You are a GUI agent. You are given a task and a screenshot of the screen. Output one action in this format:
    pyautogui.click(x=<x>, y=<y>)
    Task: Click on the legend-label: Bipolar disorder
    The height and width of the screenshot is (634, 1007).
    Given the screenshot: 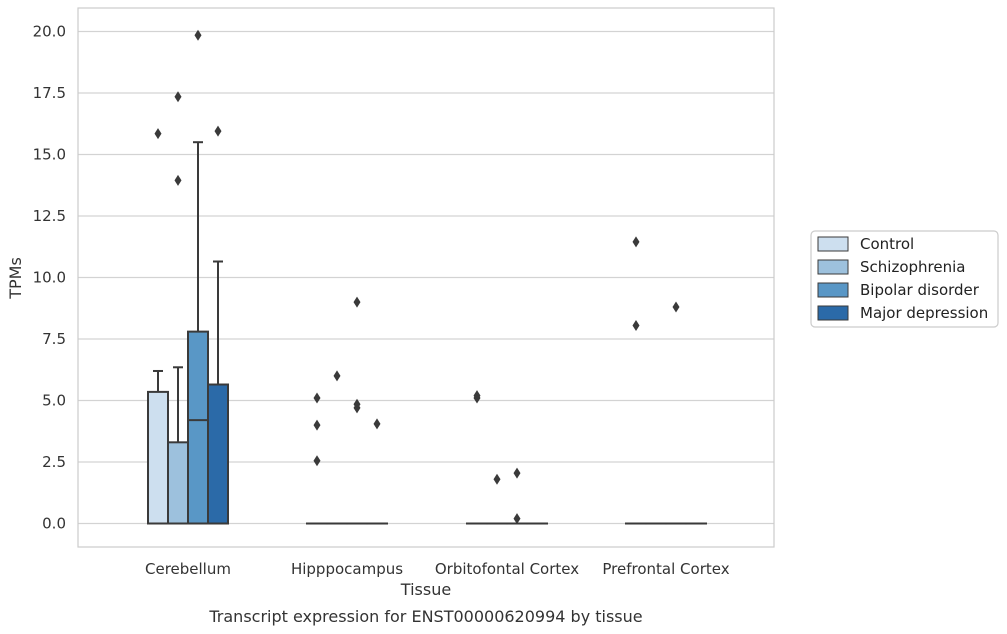 What is the action you would take?
    pyautogui.click(x=920, y=290)
    